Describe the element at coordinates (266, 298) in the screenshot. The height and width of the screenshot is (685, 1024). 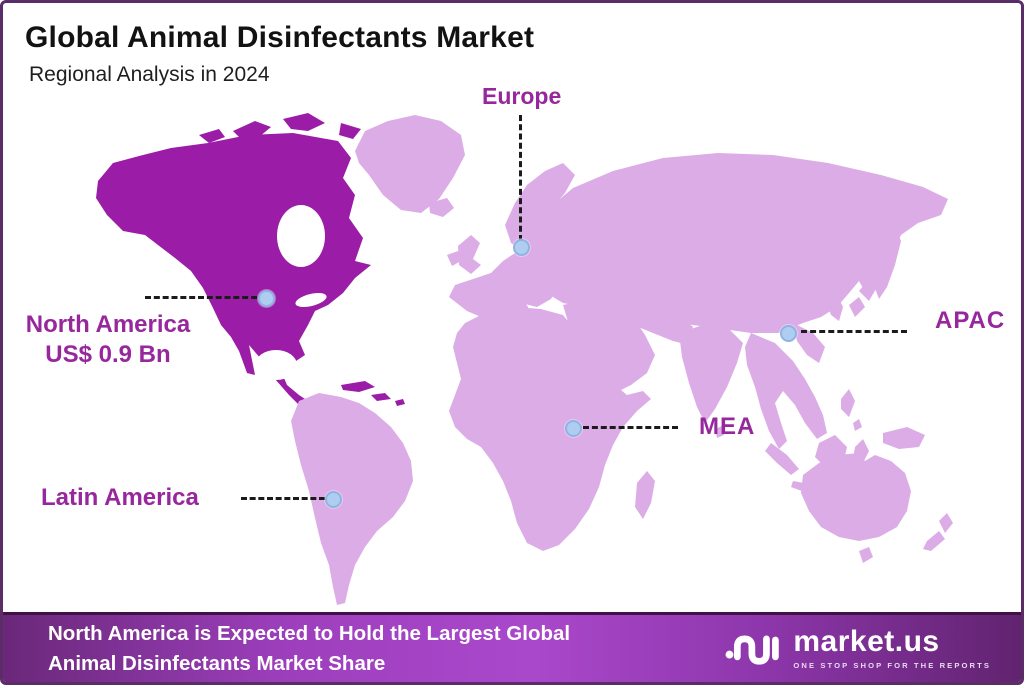
I see `map-marker-north-america` at that location.